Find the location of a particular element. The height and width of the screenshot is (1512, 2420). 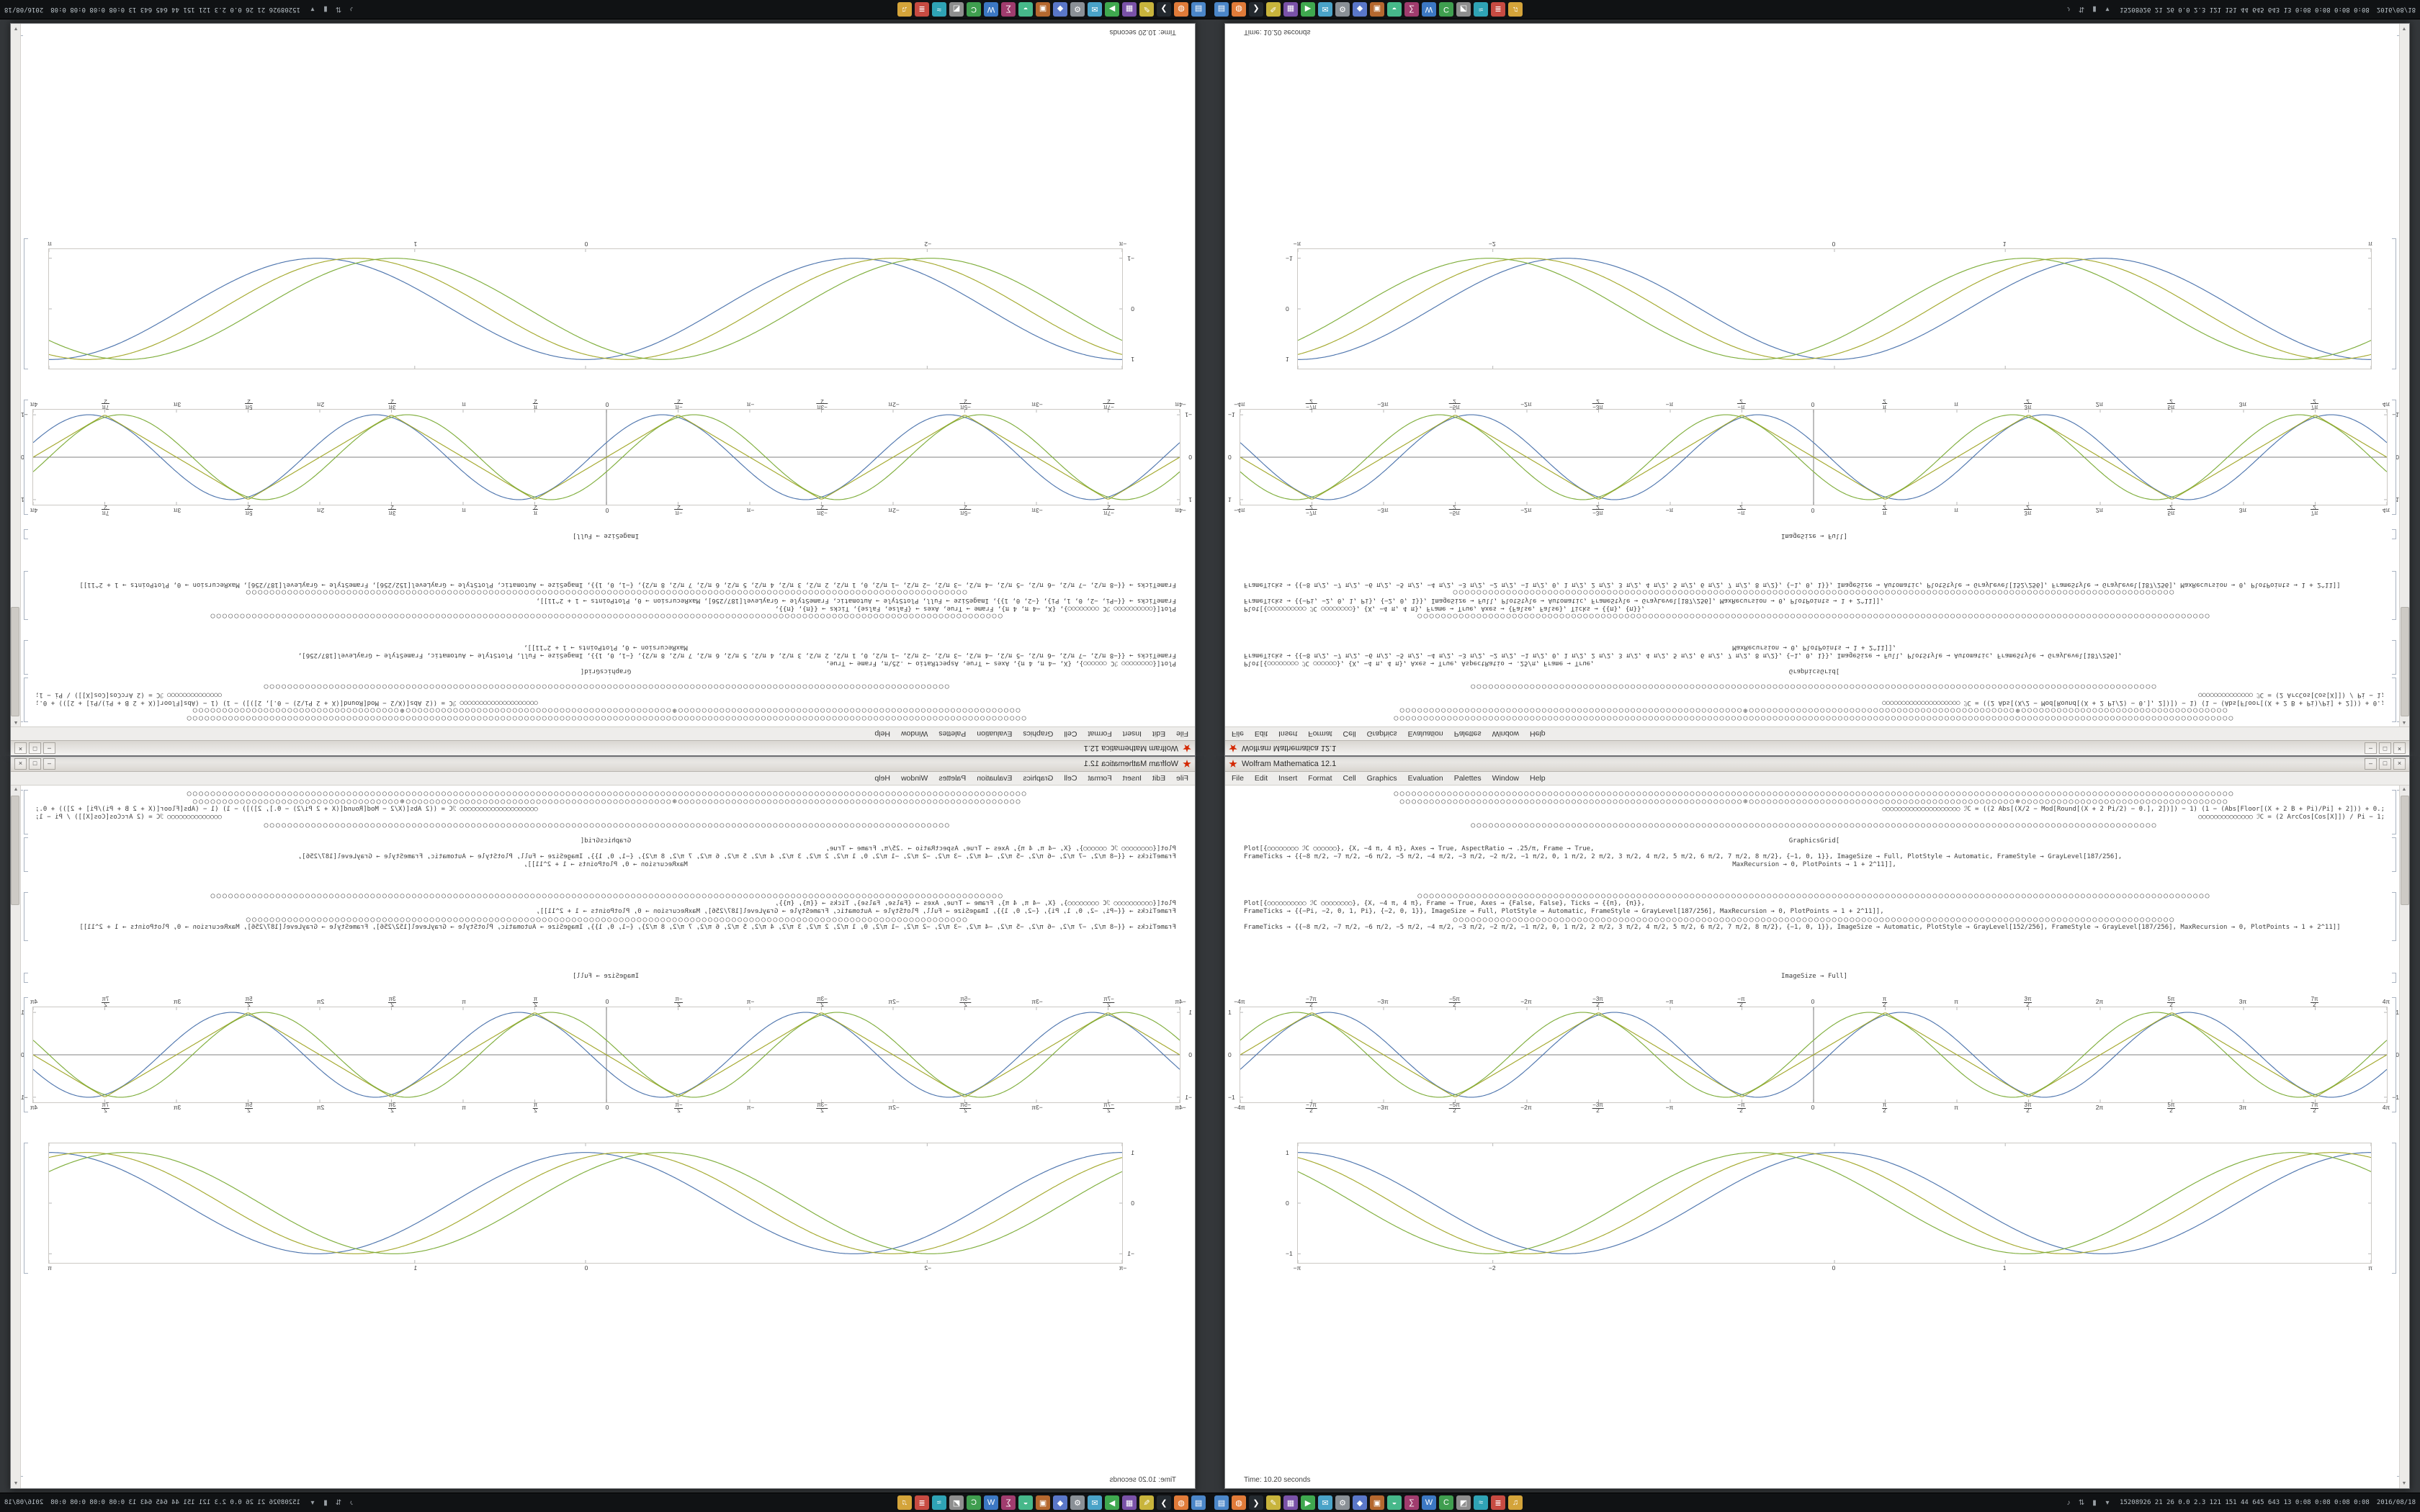

pdf-viewer-icon: ≣ is located at coordinates (922, 9).